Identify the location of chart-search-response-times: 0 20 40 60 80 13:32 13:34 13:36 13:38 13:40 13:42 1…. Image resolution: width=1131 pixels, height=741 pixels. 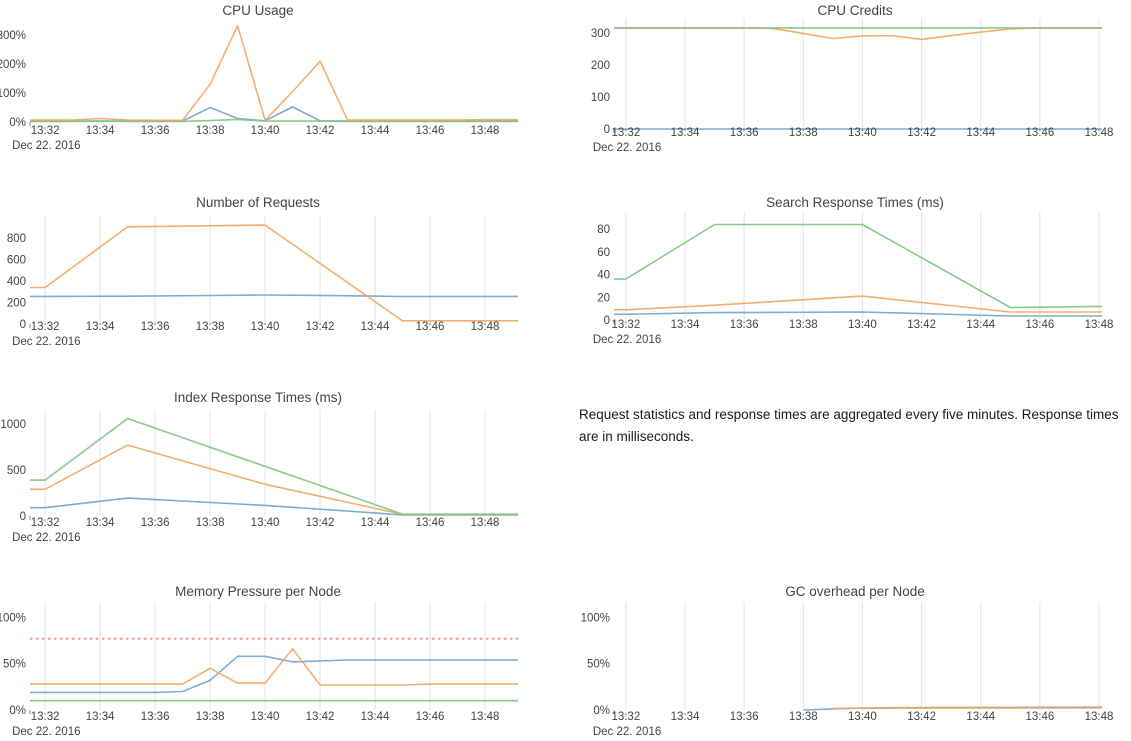
(848, 271).